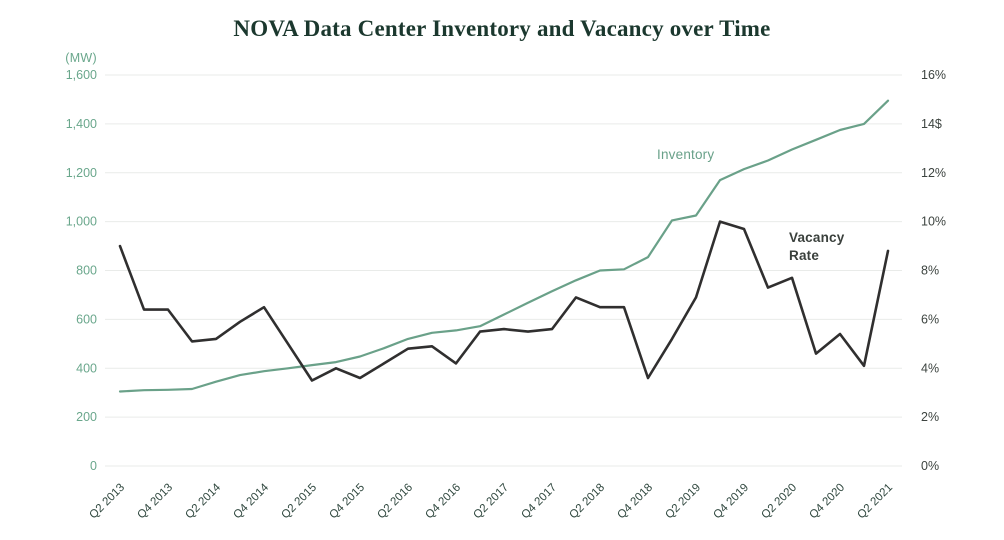 This screenshot has height=540, width=1004. I want to click on x-axis-tick-label: Q4 2019, so click(731, 502).